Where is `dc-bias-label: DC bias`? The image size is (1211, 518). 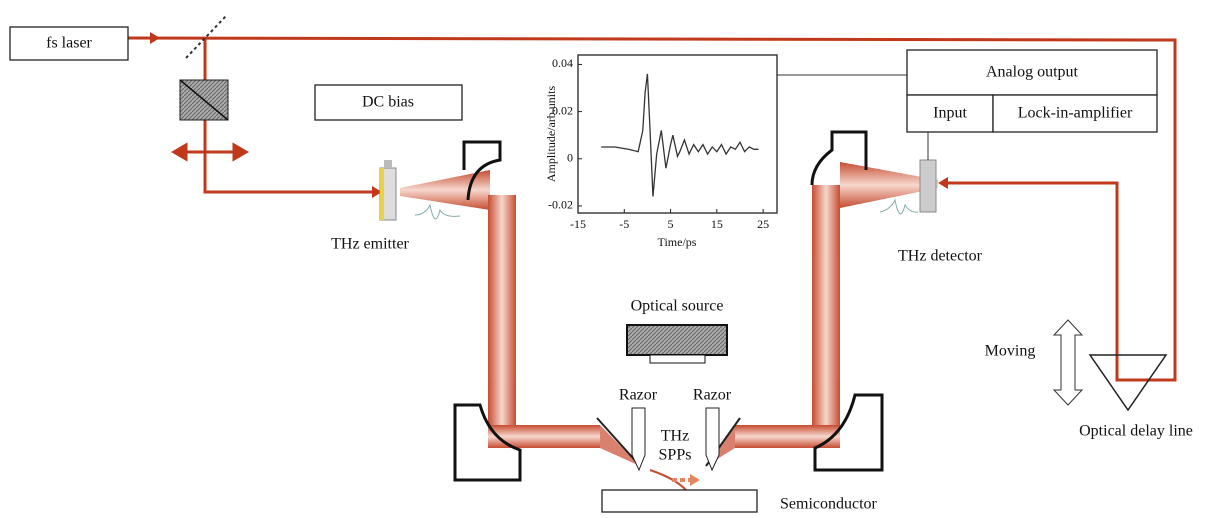 dc-bias-label: DC bias is located at coordinates (388, 102).